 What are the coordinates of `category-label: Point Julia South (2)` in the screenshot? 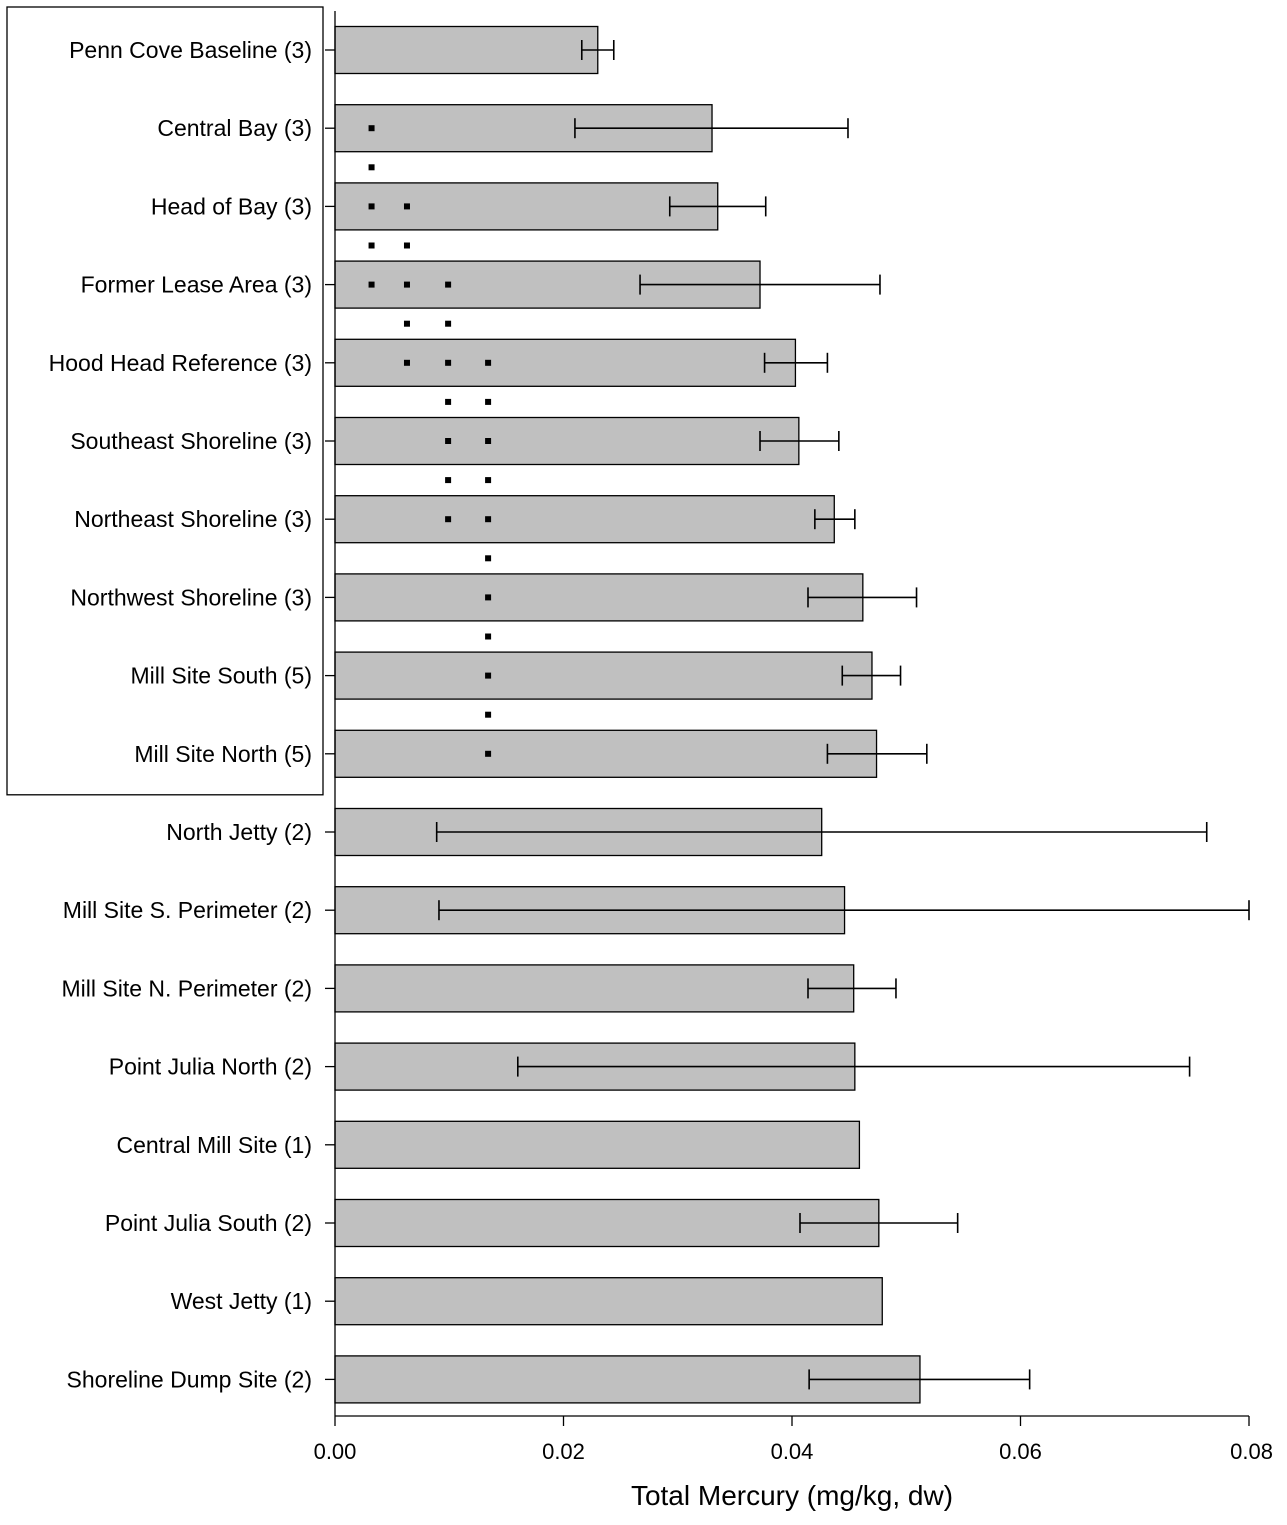 It's located at (208, 1223).